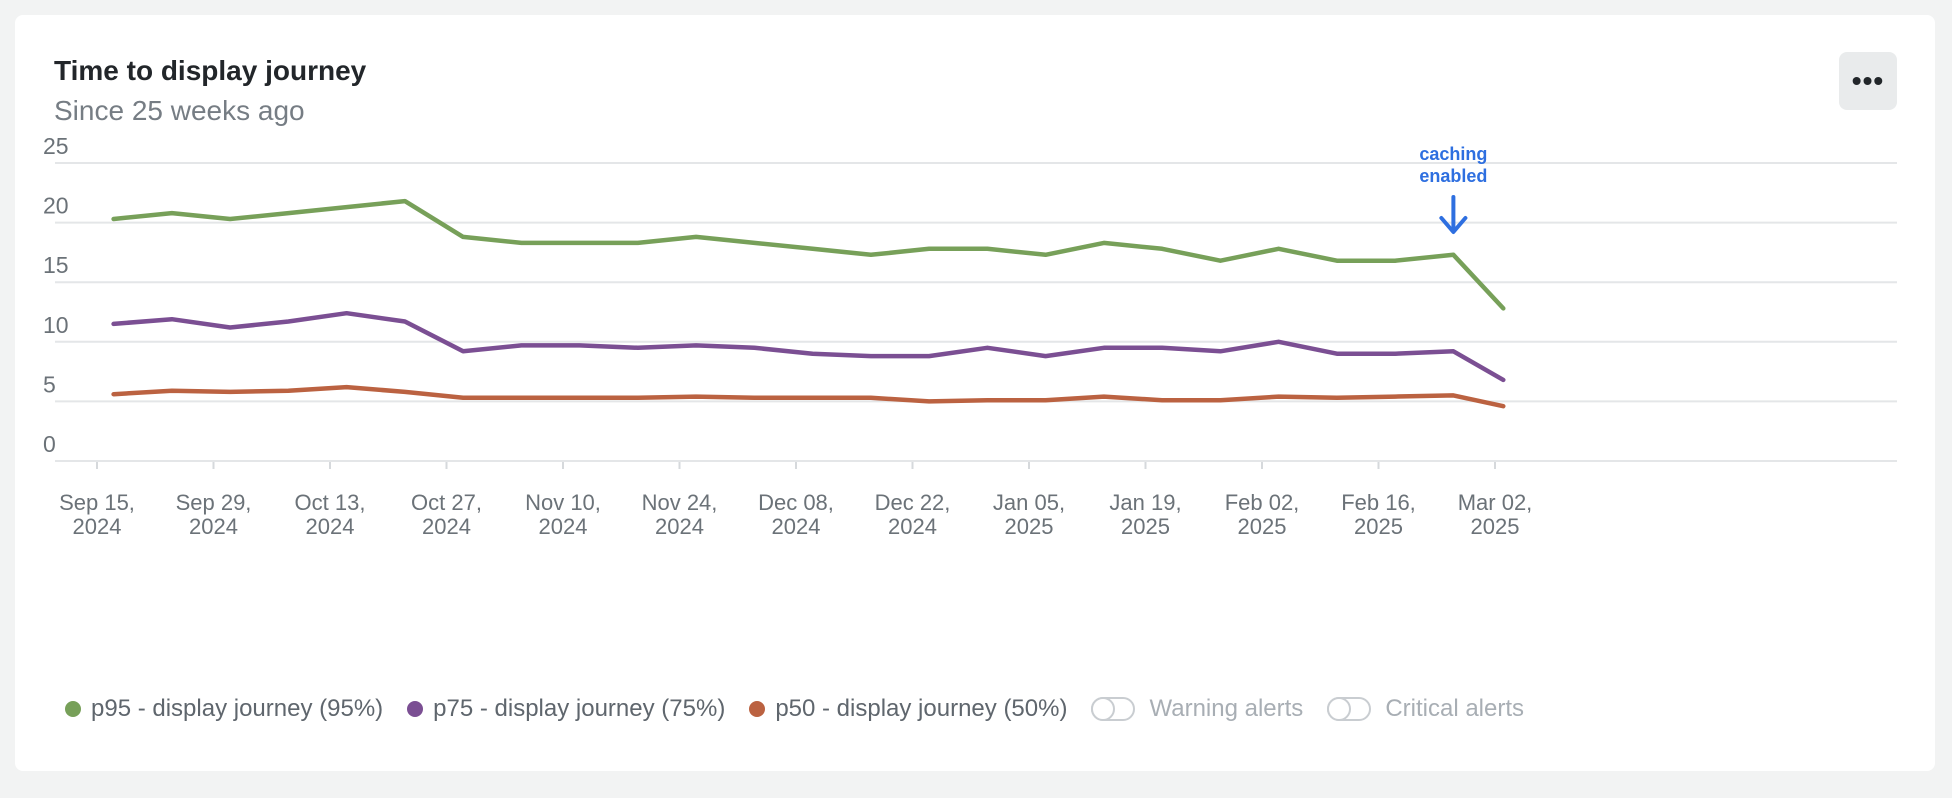 This screenshot has height=798, width=1952. I want to click on legend-label-p50: p50 - display journey (50%), so click(921, 708).